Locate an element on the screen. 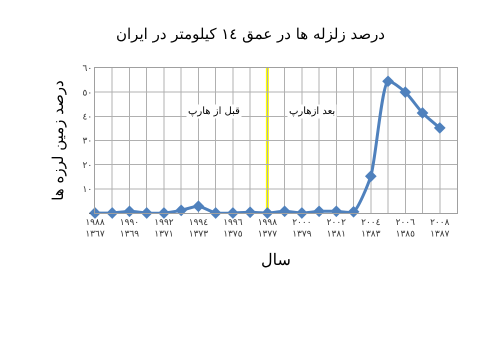 This screenshot has height=337, width=501. x-tick-label: ٢٠٠٤ ١٣٨٣ is located at coordinates (371, 229).